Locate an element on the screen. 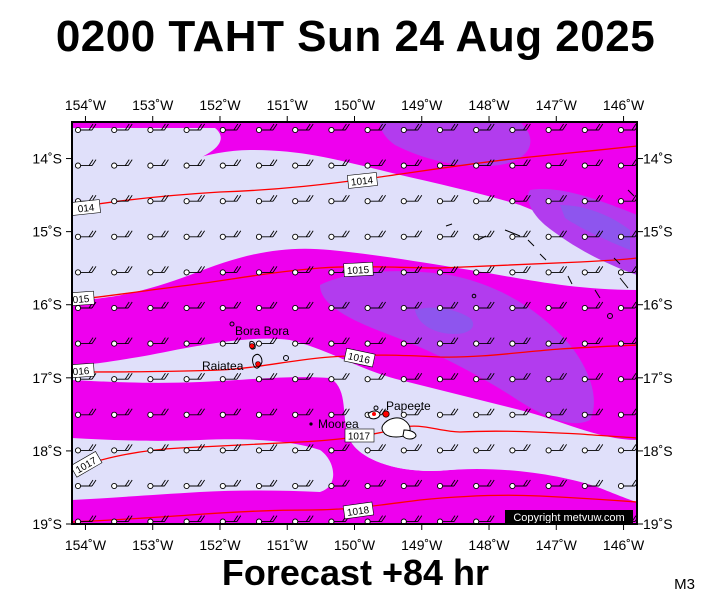 Image resolution: width=711 pixels, height=600 pixels. maupiti-island is located at coordinates (232, 324).